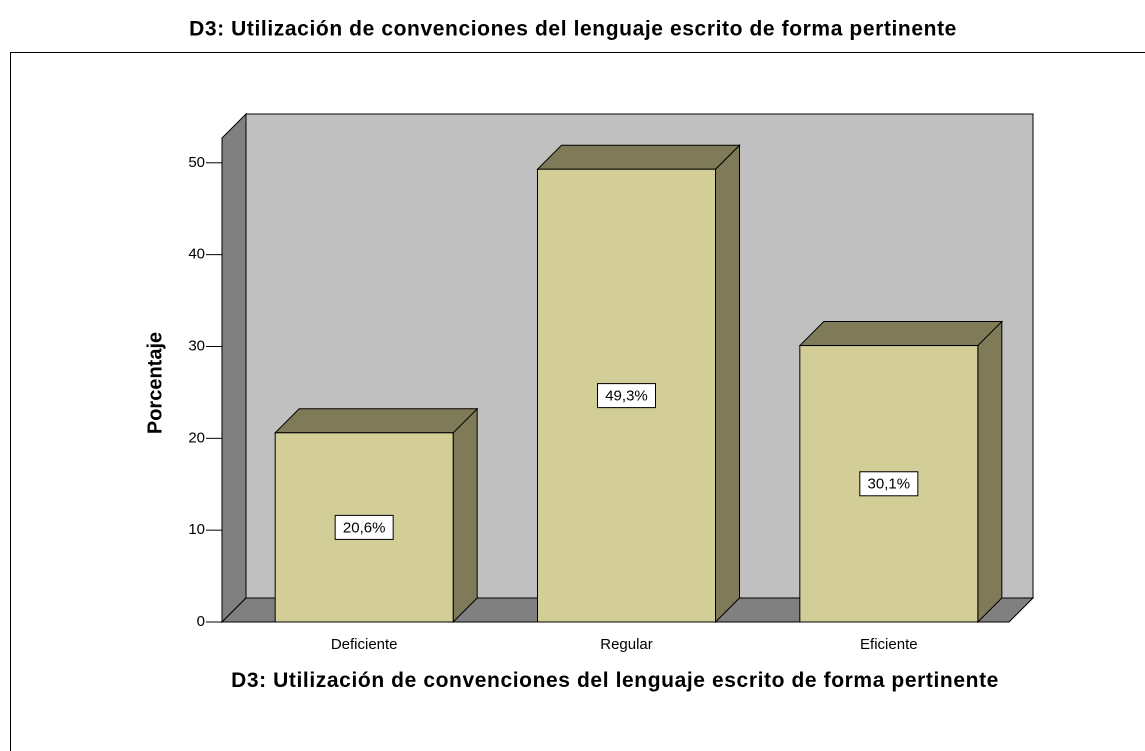  What do you see at coordinates (364, 644) in the screenshot?
I see `x-tick-label: Deficiente` at bounding box center [364, 644].